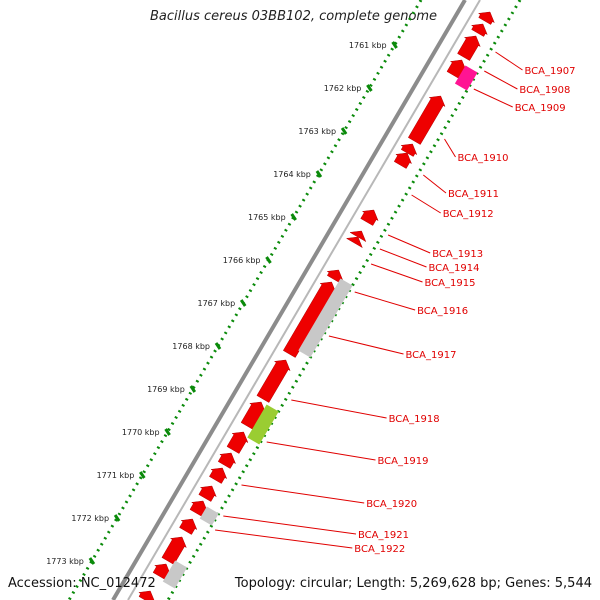  What do you see at coordinates (292, 174) in the screenshot?
I see `scale-tick-label: 1764 kbp` at bounding box center [292, 174].